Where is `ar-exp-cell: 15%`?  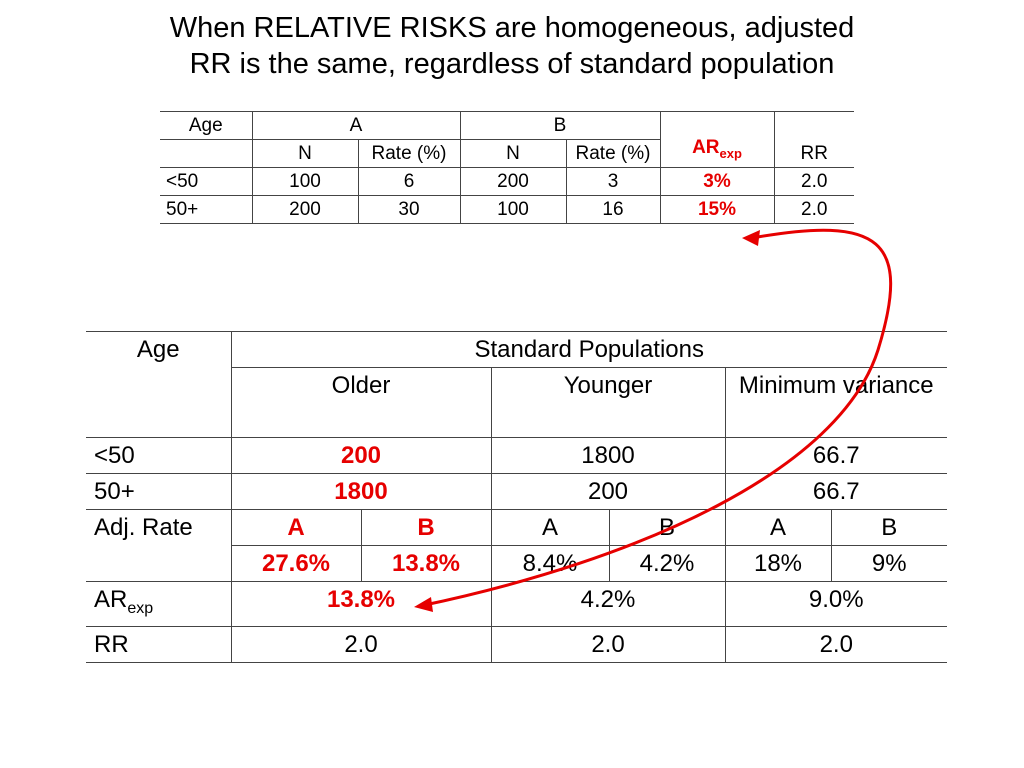
ar-exp-cell: 15% is located at coordinates (716, 209).